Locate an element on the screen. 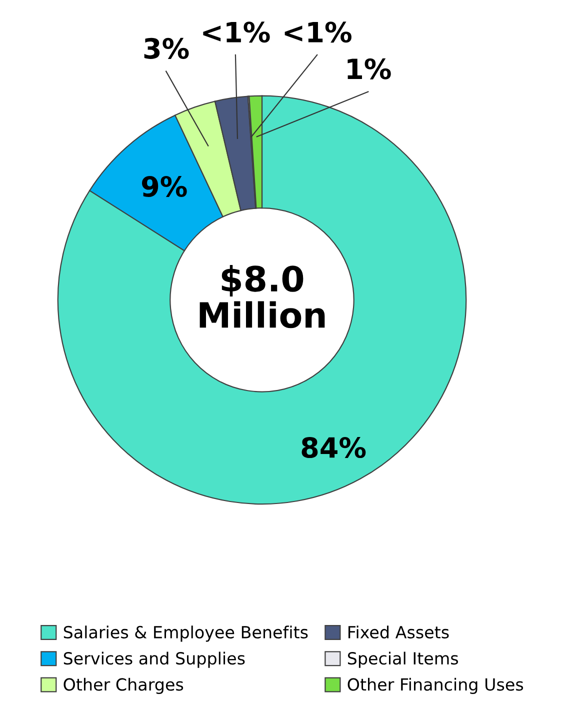  legend-label: Special Items is located at coordinates (403, 660).